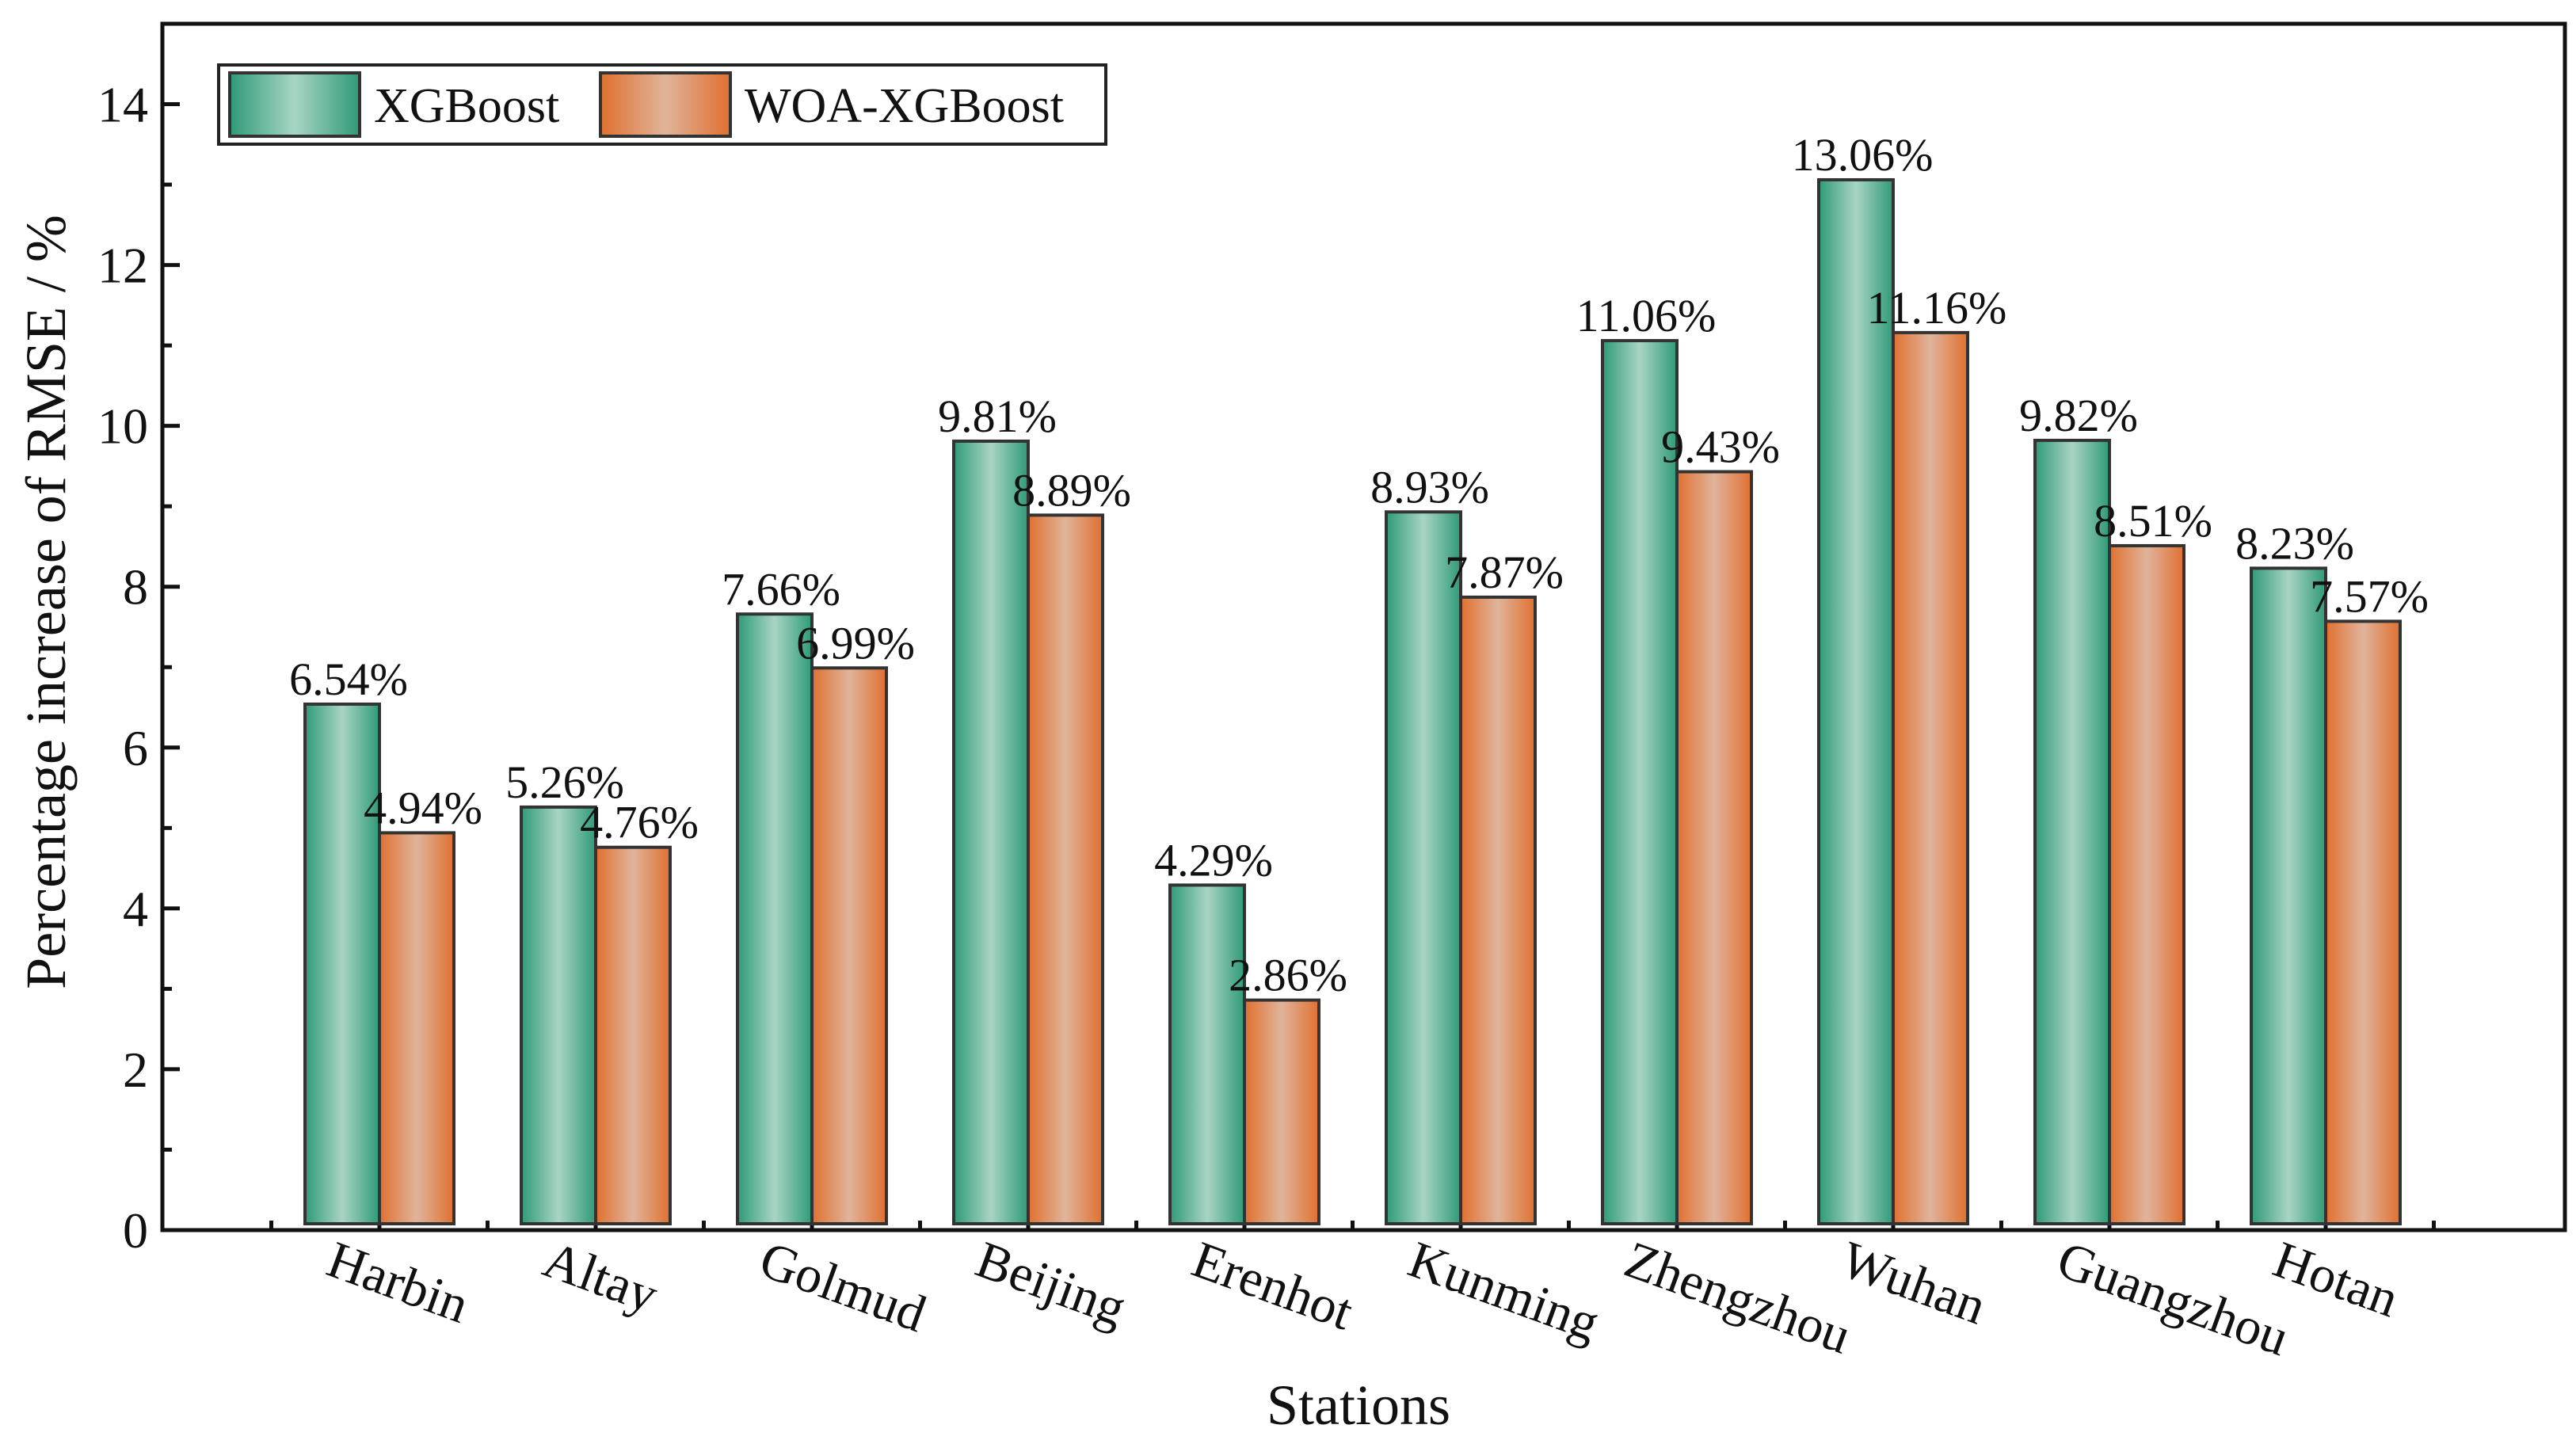 The image size is (2576, 1440). Describe the element at coordinates (136, 909) in the screenshot. I see `y-tick-label: 4` at that location.